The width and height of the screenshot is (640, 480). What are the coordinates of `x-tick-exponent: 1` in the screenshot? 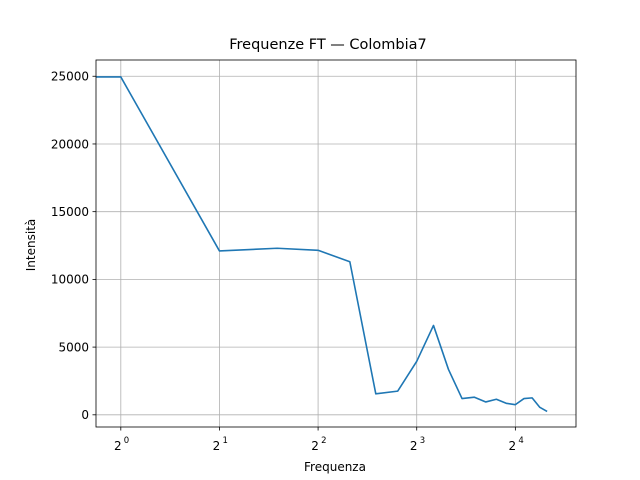 It's located at (224, 441).